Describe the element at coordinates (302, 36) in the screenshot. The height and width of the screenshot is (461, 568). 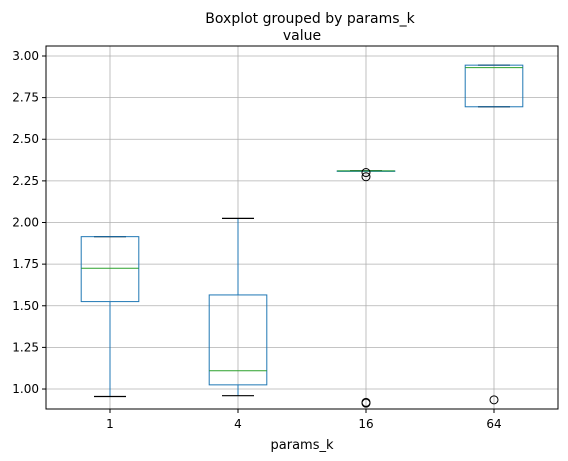
I see `chart-title: value` at that location.